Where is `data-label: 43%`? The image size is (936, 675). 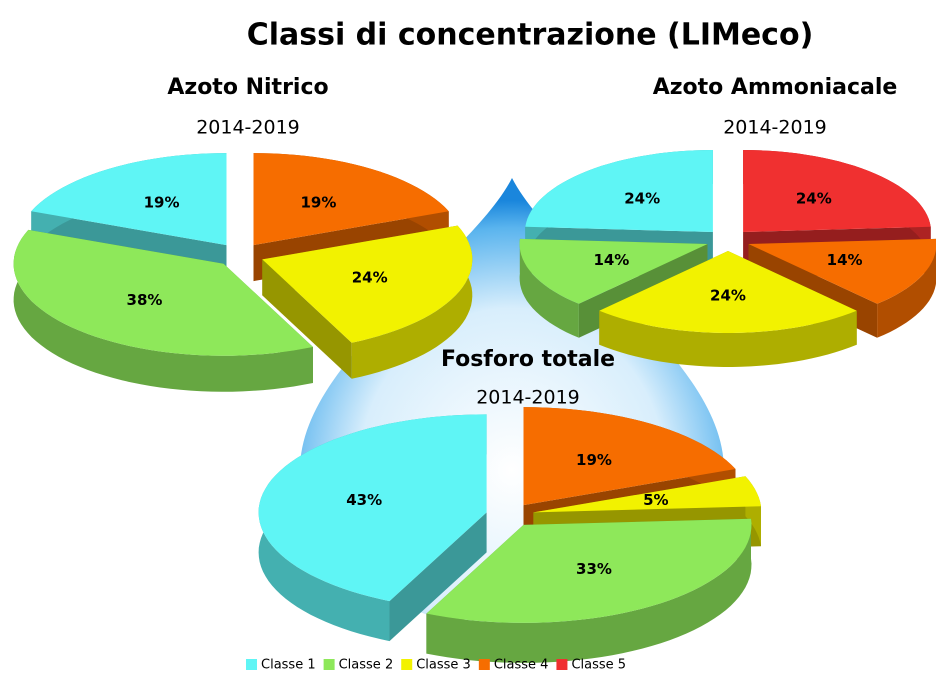
data-label: 43% is located at coordinates (364, 500).